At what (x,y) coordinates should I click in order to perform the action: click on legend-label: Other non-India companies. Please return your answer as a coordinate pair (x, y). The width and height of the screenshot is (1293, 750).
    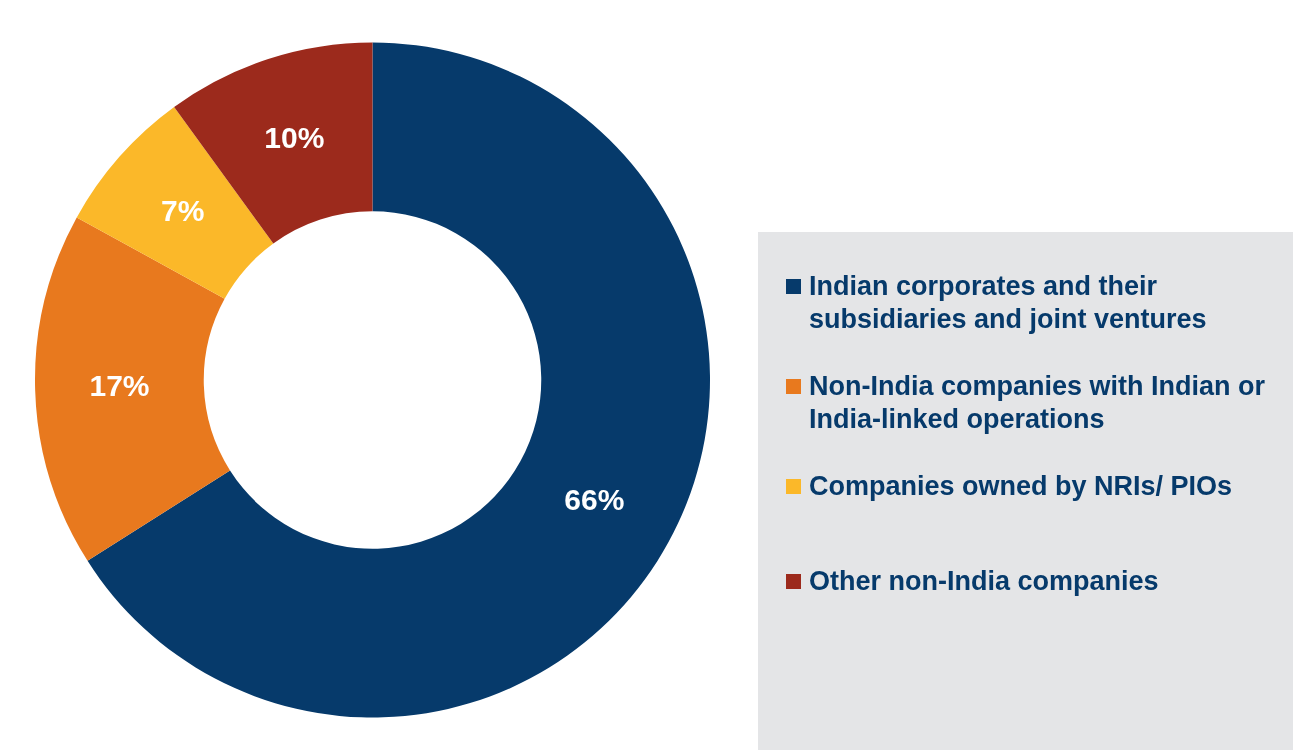
    Looking at the image, I should click on (984, 581).